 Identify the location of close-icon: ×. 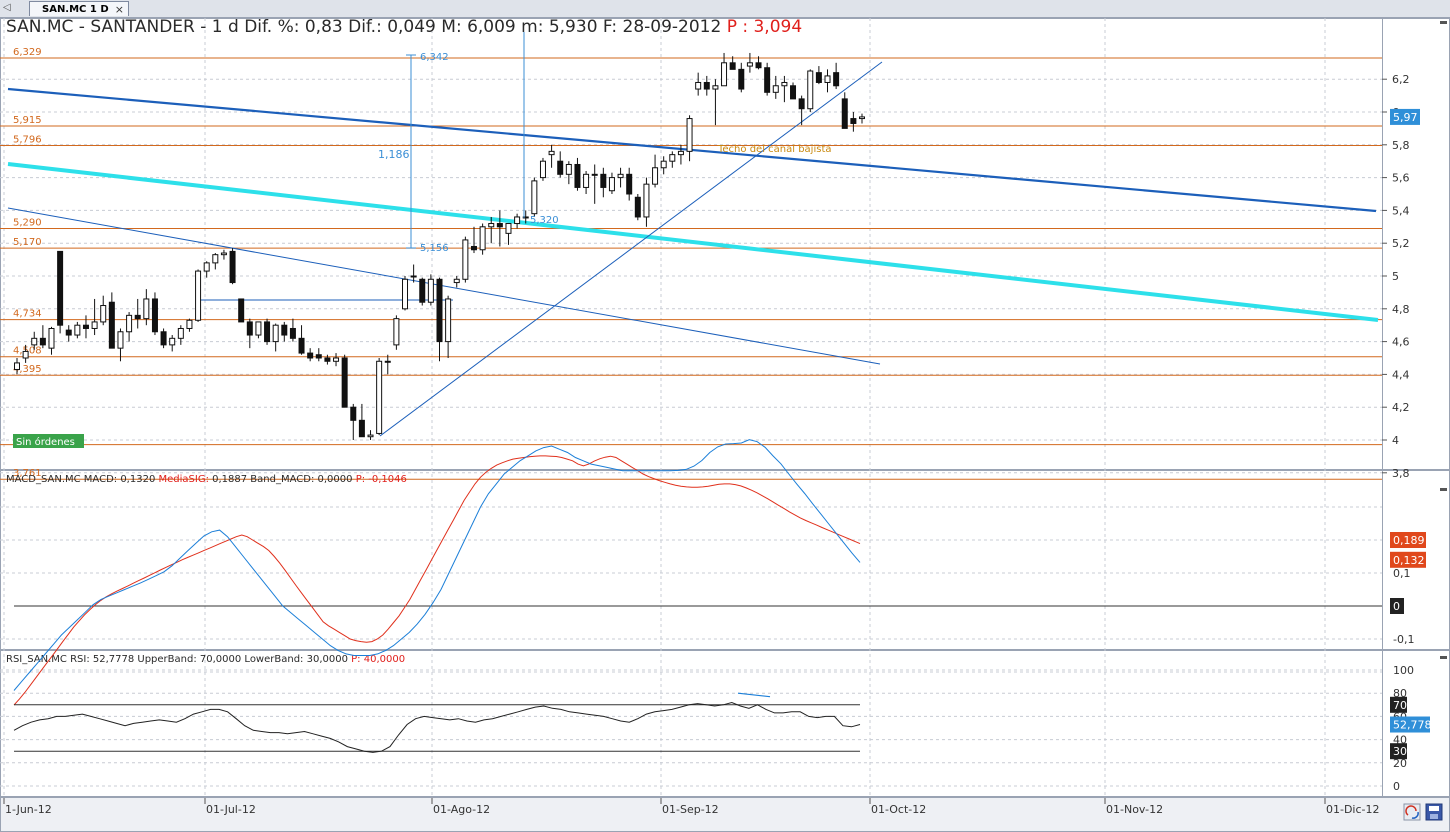
(119, 9).